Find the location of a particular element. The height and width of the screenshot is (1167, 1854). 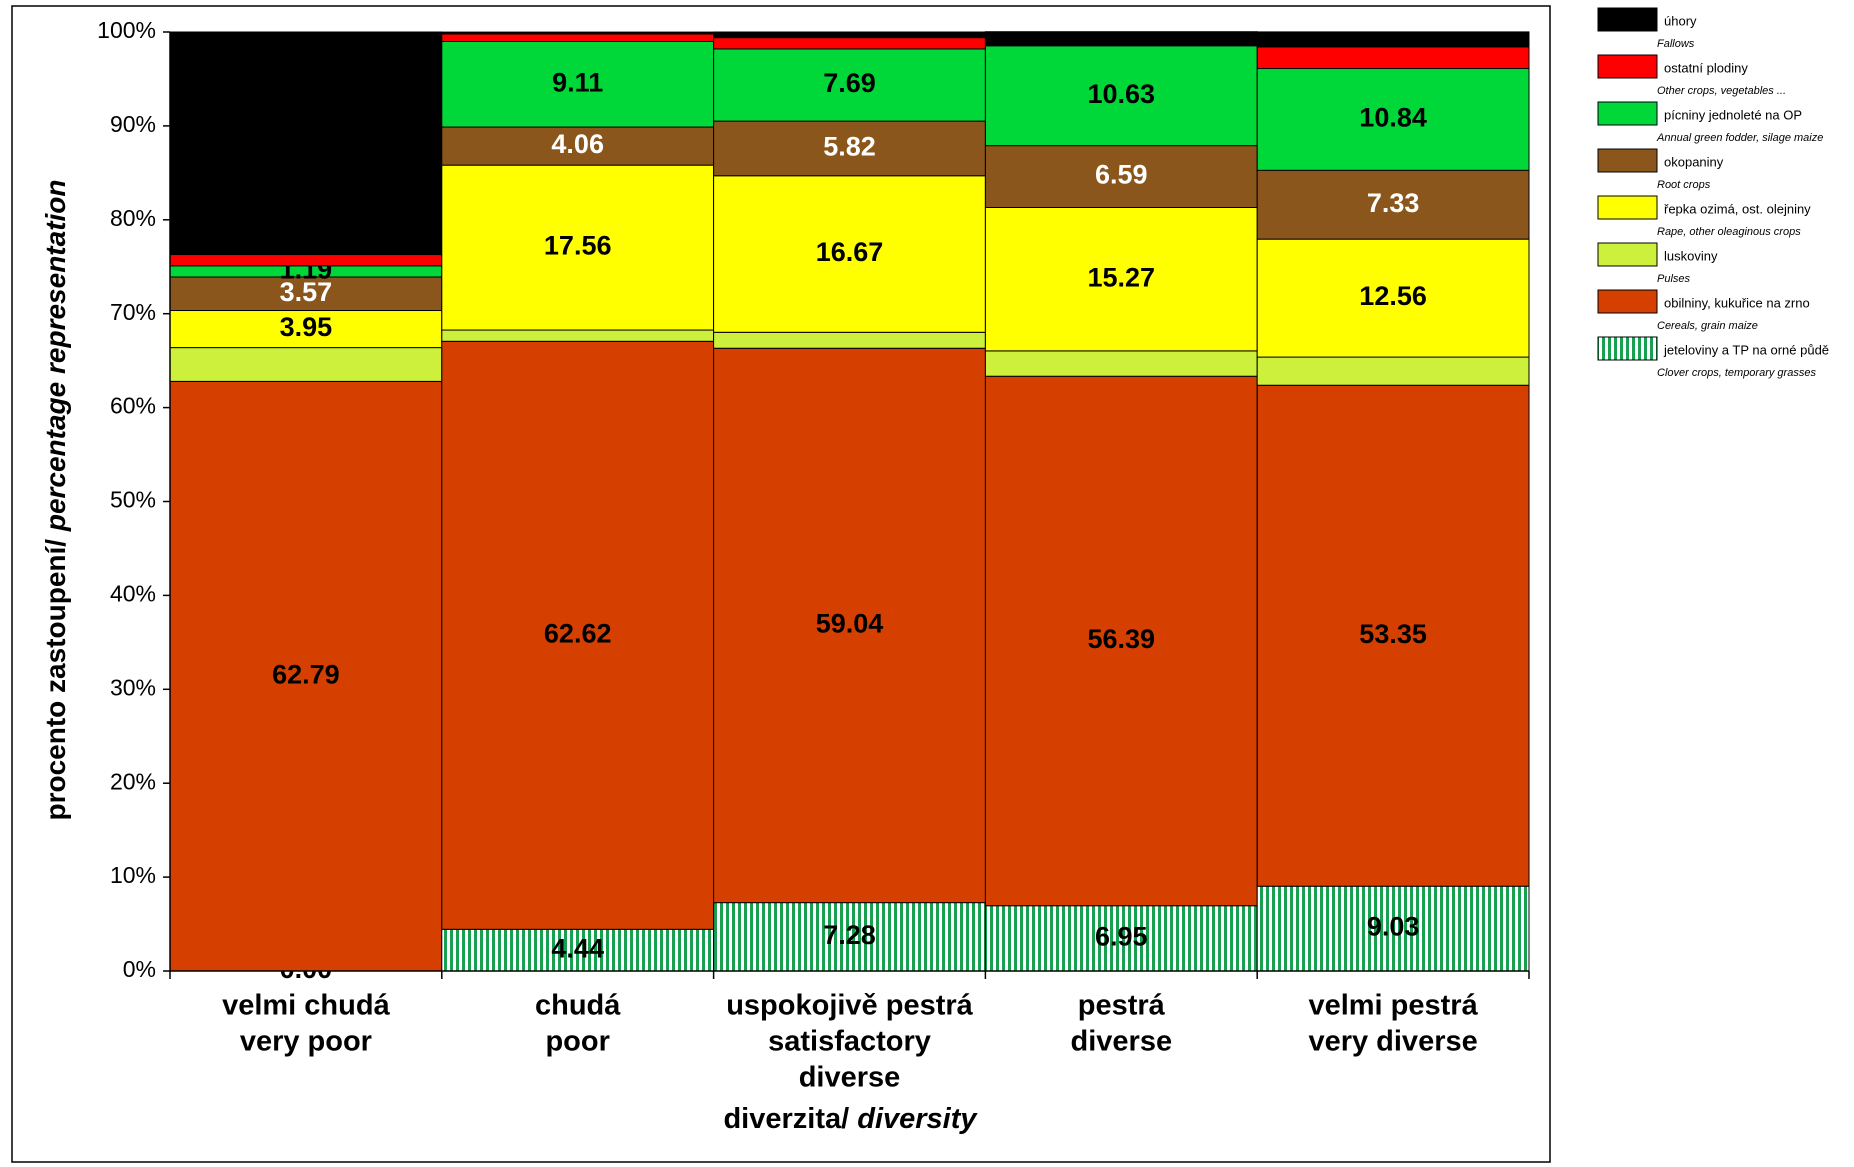

y-axis-title-main: procento zastoupení/ is located at coordinates (55, 680).